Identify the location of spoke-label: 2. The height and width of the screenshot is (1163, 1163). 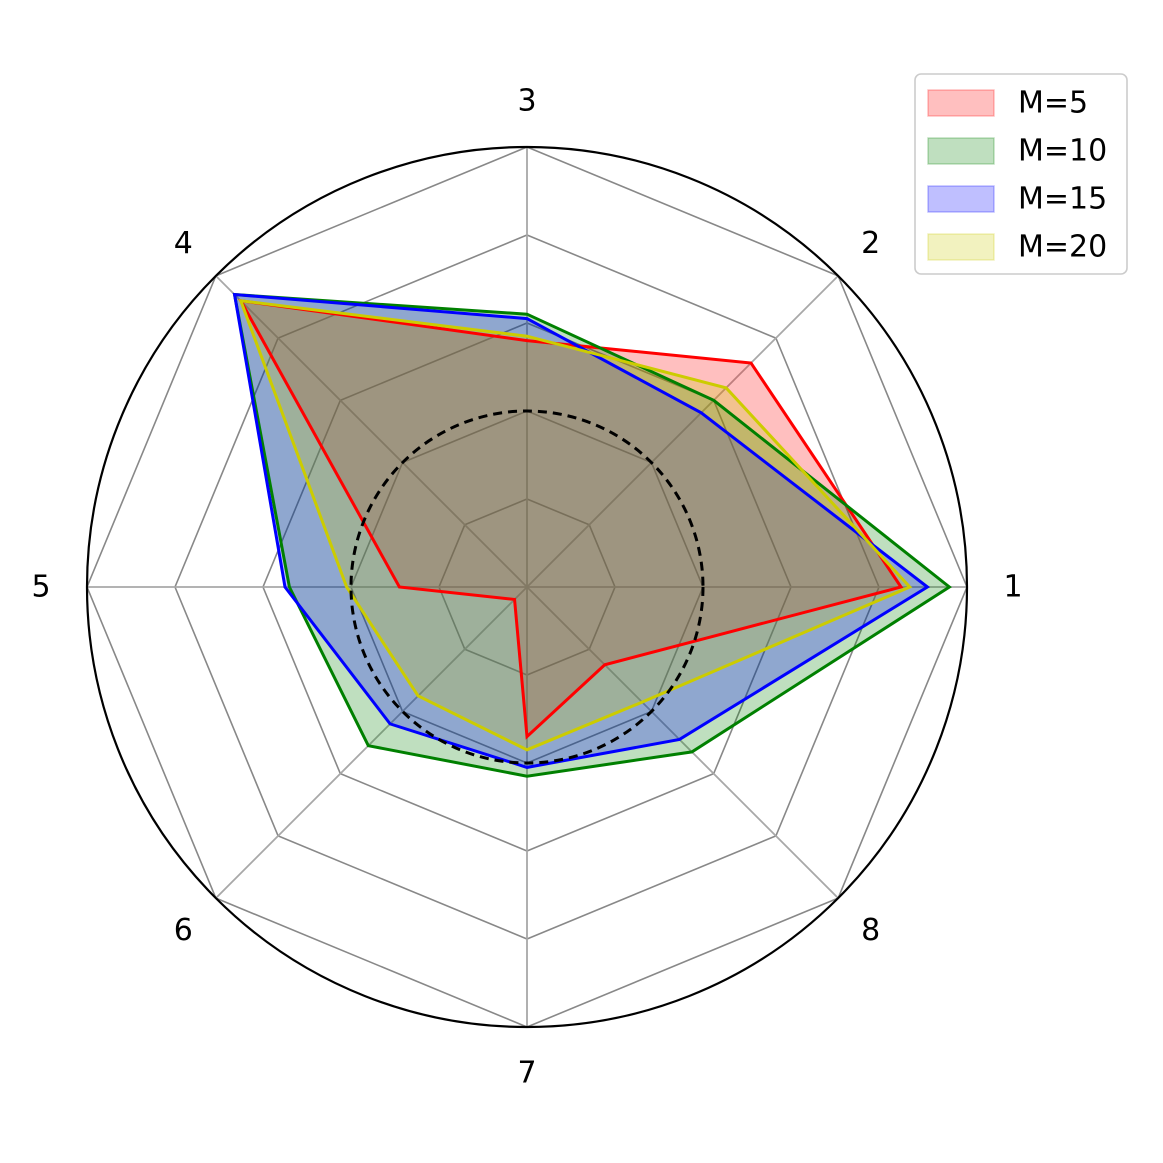
(870, 243).